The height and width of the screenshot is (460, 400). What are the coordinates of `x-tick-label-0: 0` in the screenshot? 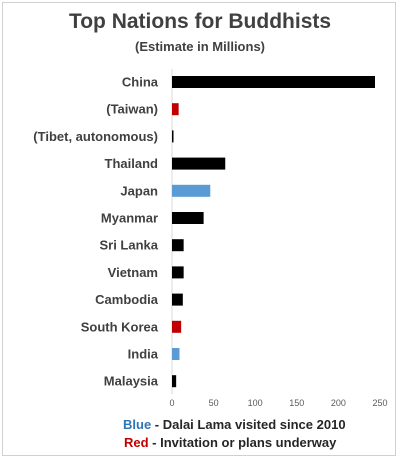 It's located at (171, 403).